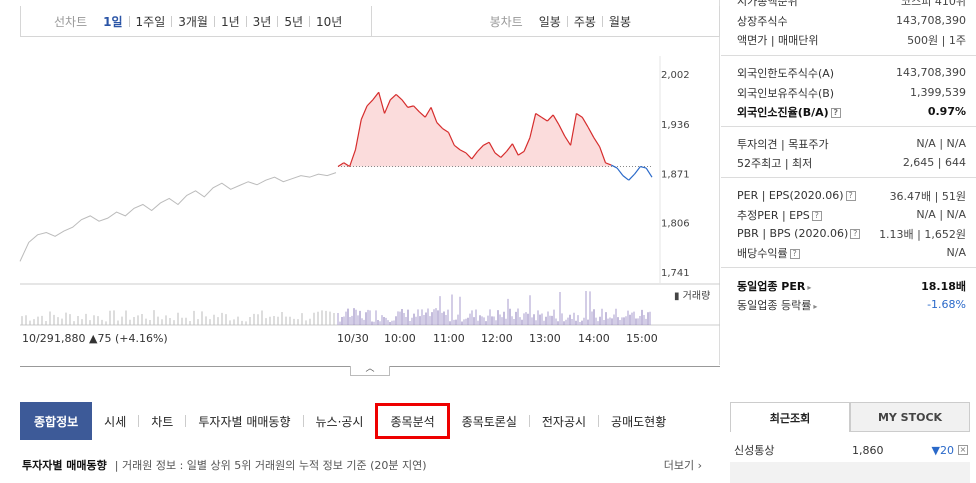 This screenshot has height=483, width=976. What do you see at coordinates (767, 4) in the screenshot?
I see `market-cap-rank-label: 시가총액순위` at bounding box center [767, 4].